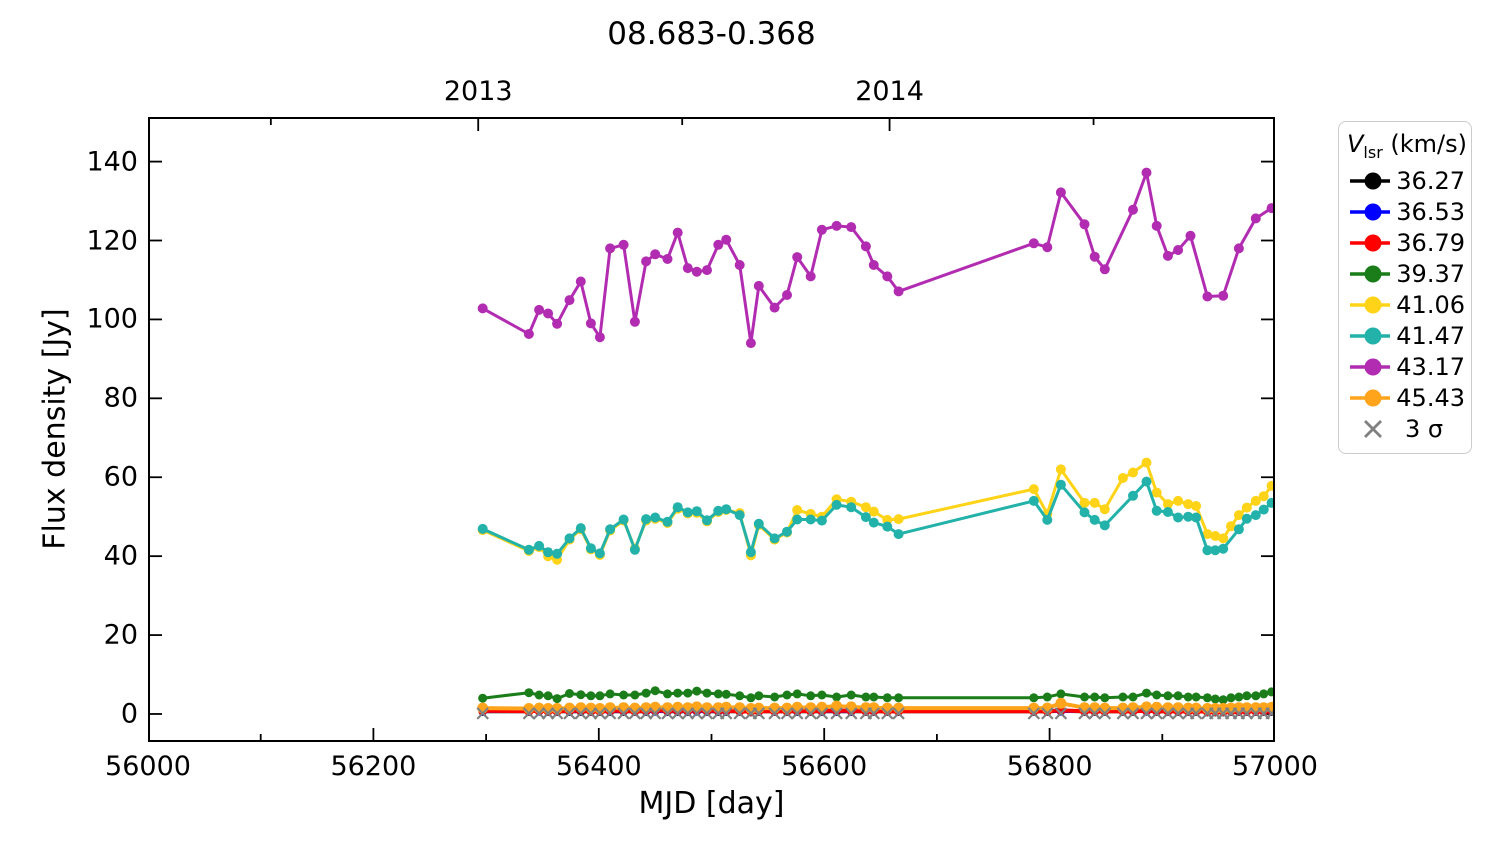  Describe the element at coordinates (1406, 243) in the screenshot. I see `legend-entry: 36.79` at that location.